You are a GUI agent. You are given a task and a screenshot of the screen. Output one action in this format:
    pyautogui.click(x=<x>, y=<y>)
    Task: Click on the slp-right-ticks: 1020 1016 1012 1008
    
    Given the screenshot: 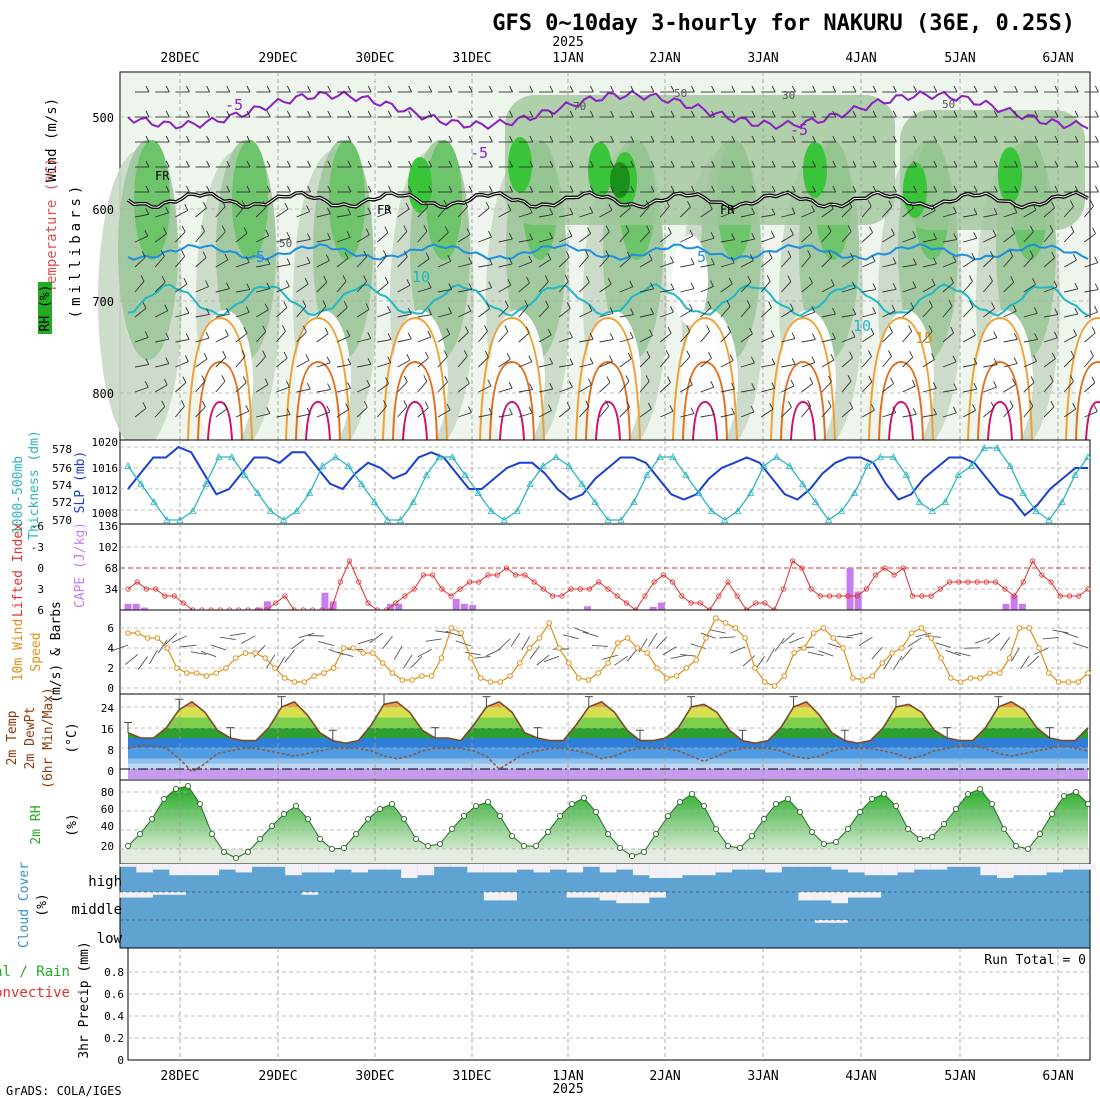 What is the action you would take?
    pyautogui.click(x=105, y=478)
    